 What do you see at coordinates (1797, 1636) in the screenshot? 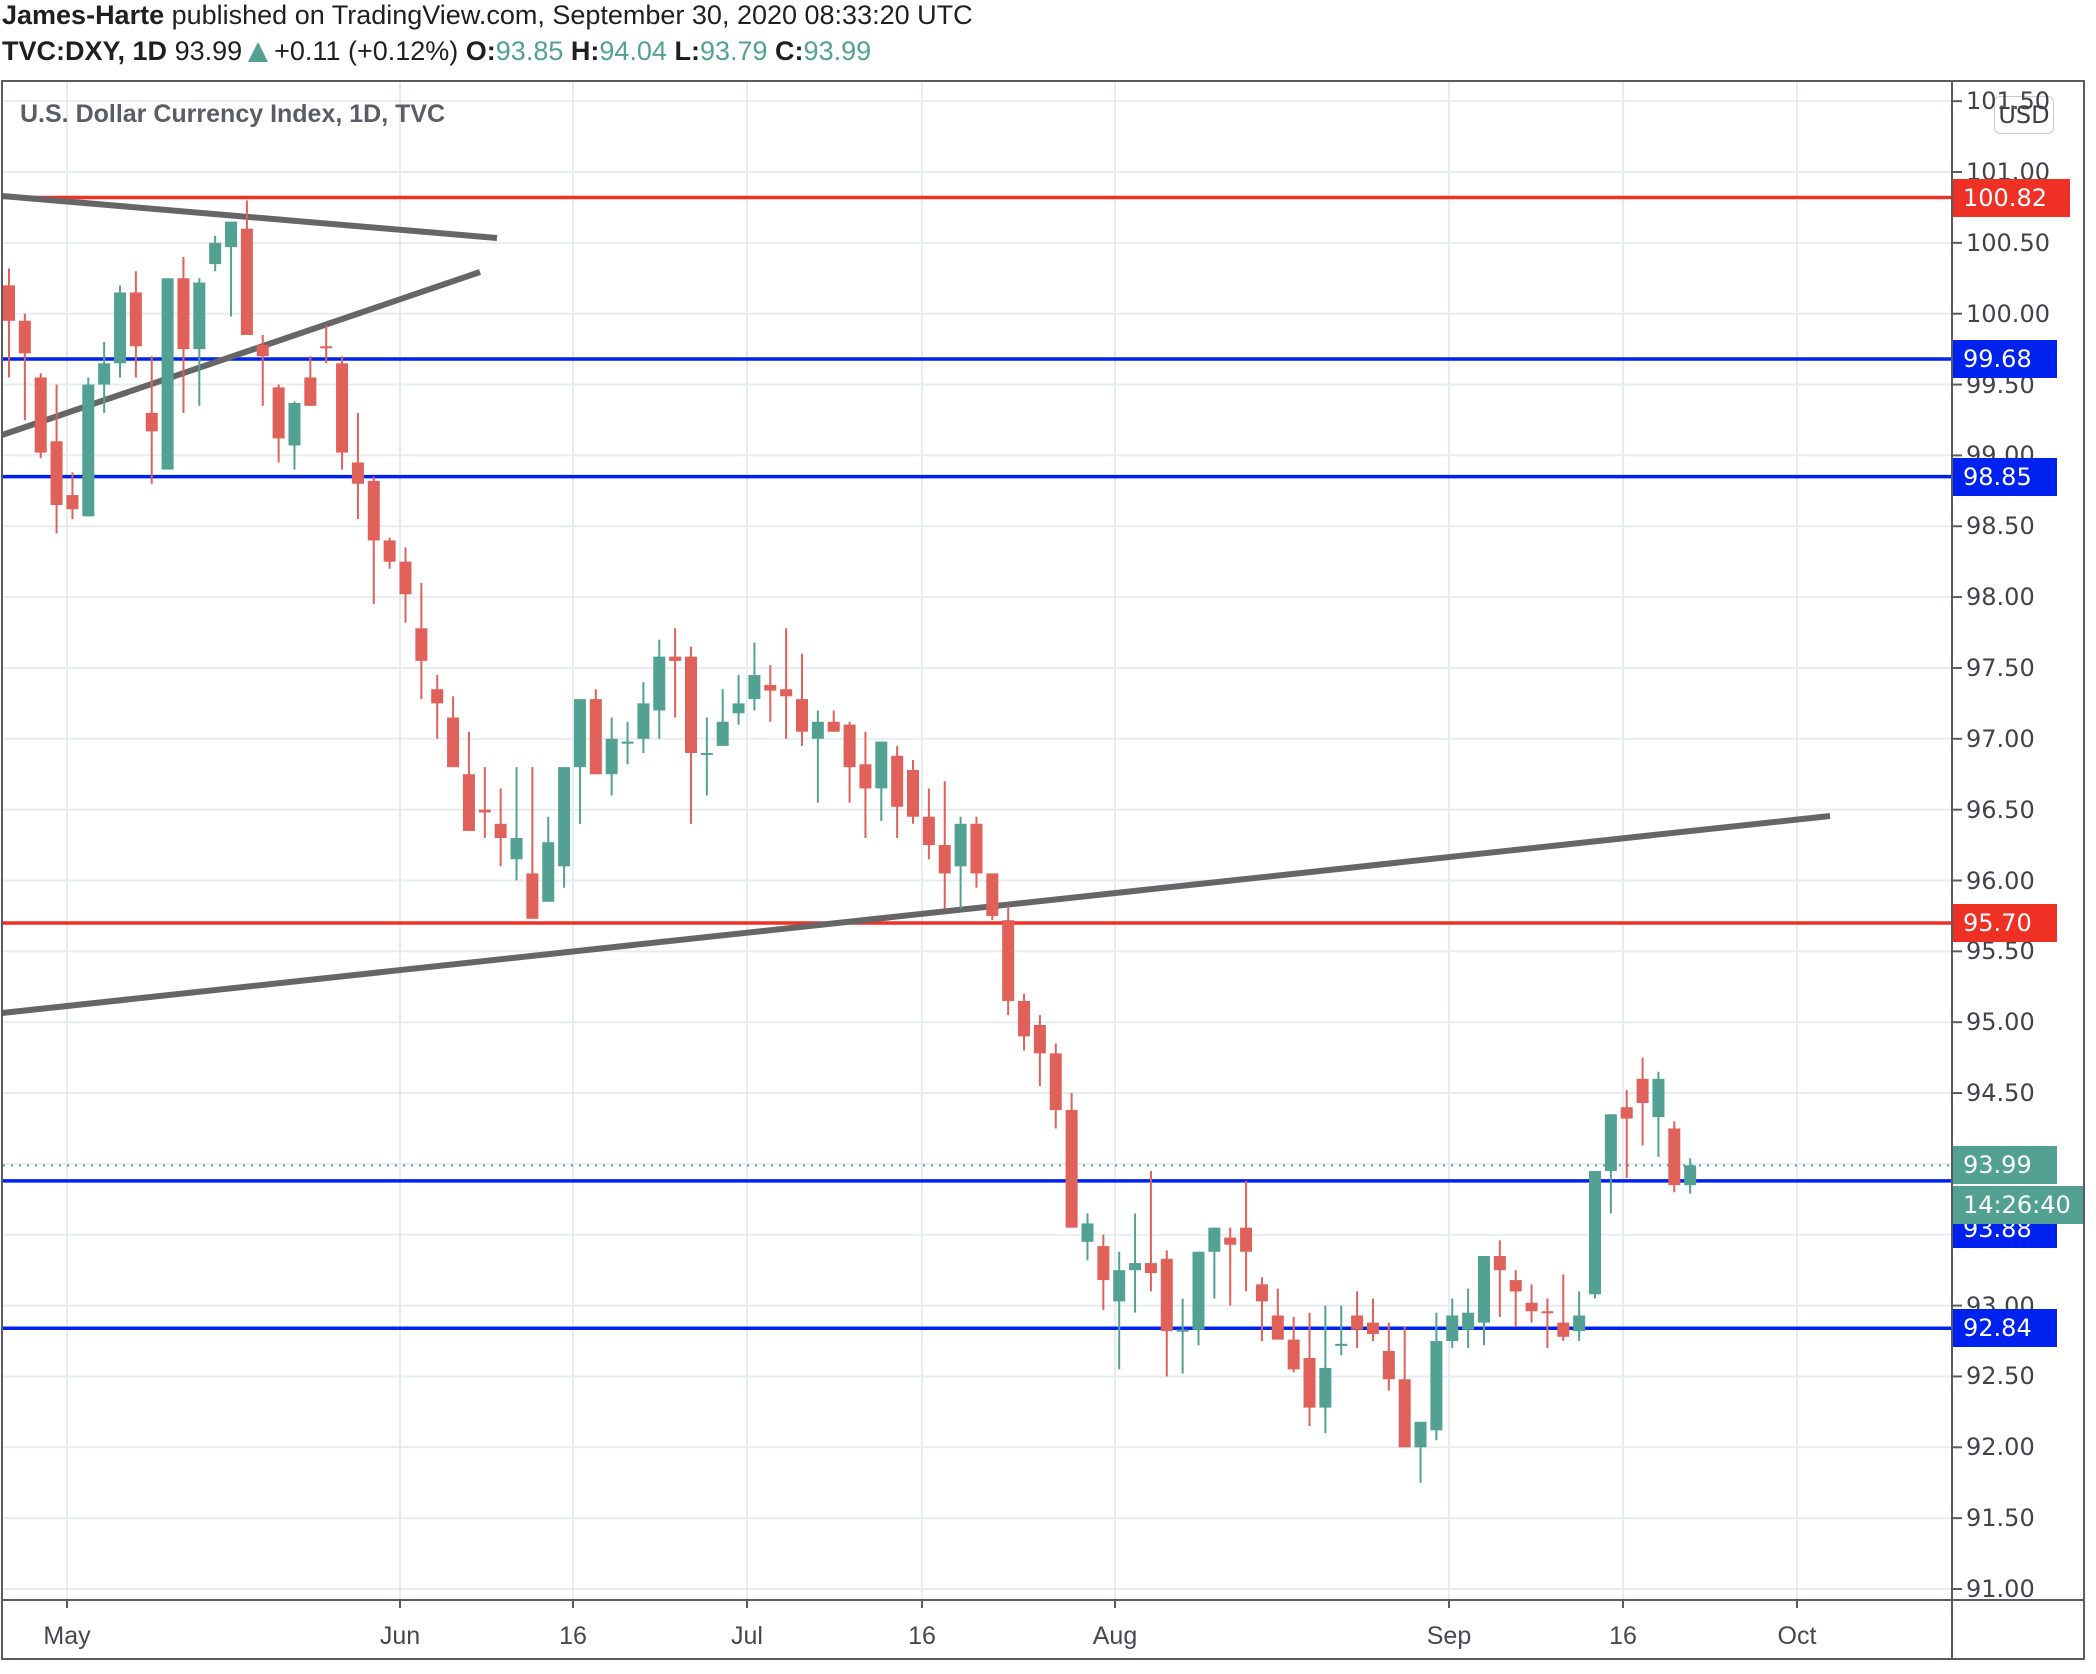
I see `time-label: Oct` at bounding box center [1797, 1636].